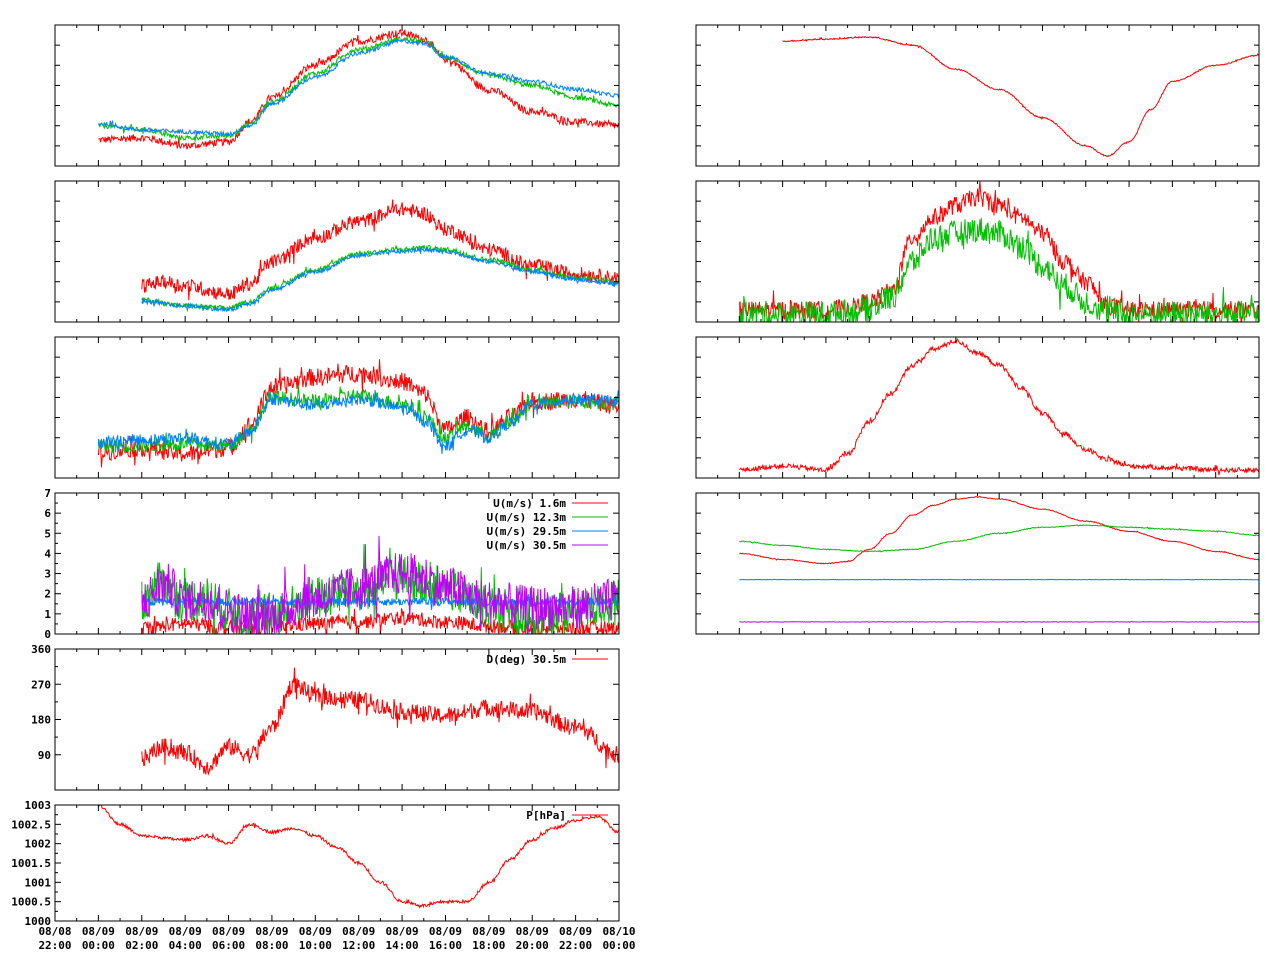  Describe the element at coordinates (527, 531) in the screenshot. I see `wind-speed-panel-legend-label: U(m/s) 29.5m` at that location.